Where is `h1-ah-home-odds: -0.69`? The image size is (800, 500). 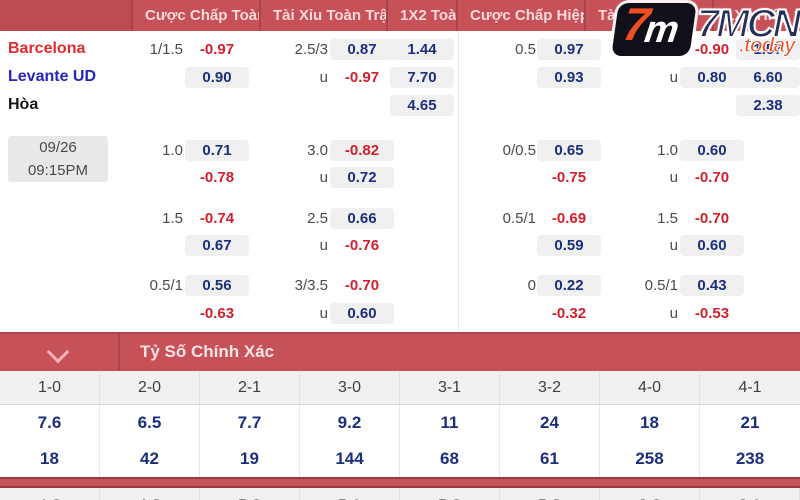
h1-ah-home-odds: -0.69 is located at coordinates (569, 218).